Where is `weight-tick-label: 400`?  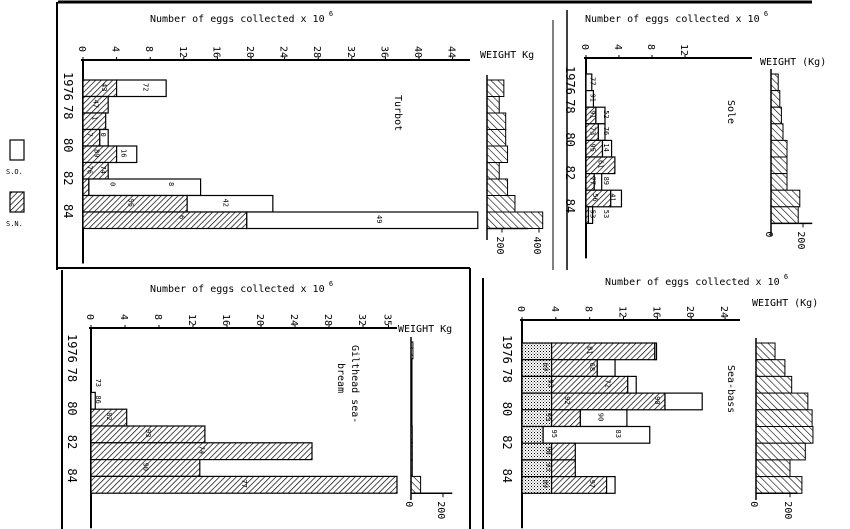 weight-tick-label: 400 is located at coordinates (536, 246).